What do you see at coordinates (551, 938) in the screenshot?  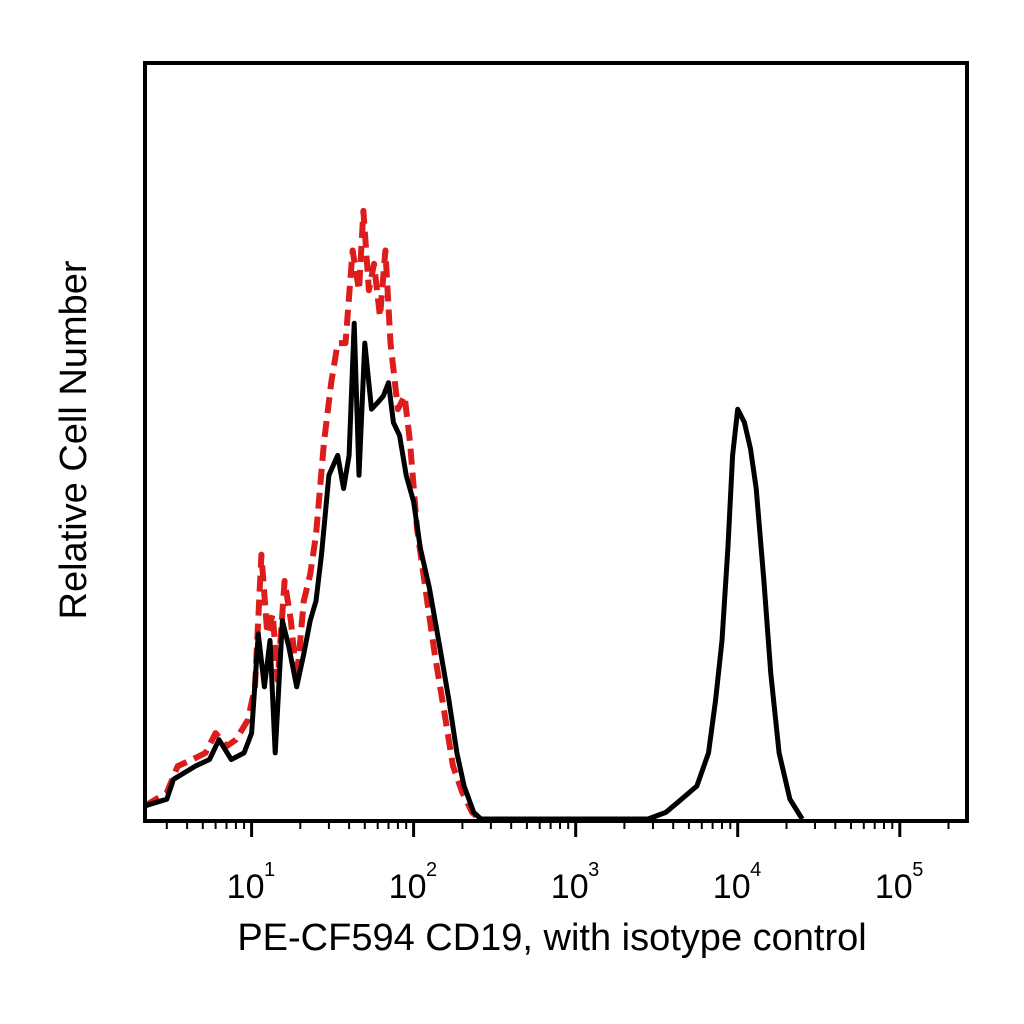 I see `x-axis-title: PE-CF594 CD19, with isotype control` at bounding box center [551, 938].